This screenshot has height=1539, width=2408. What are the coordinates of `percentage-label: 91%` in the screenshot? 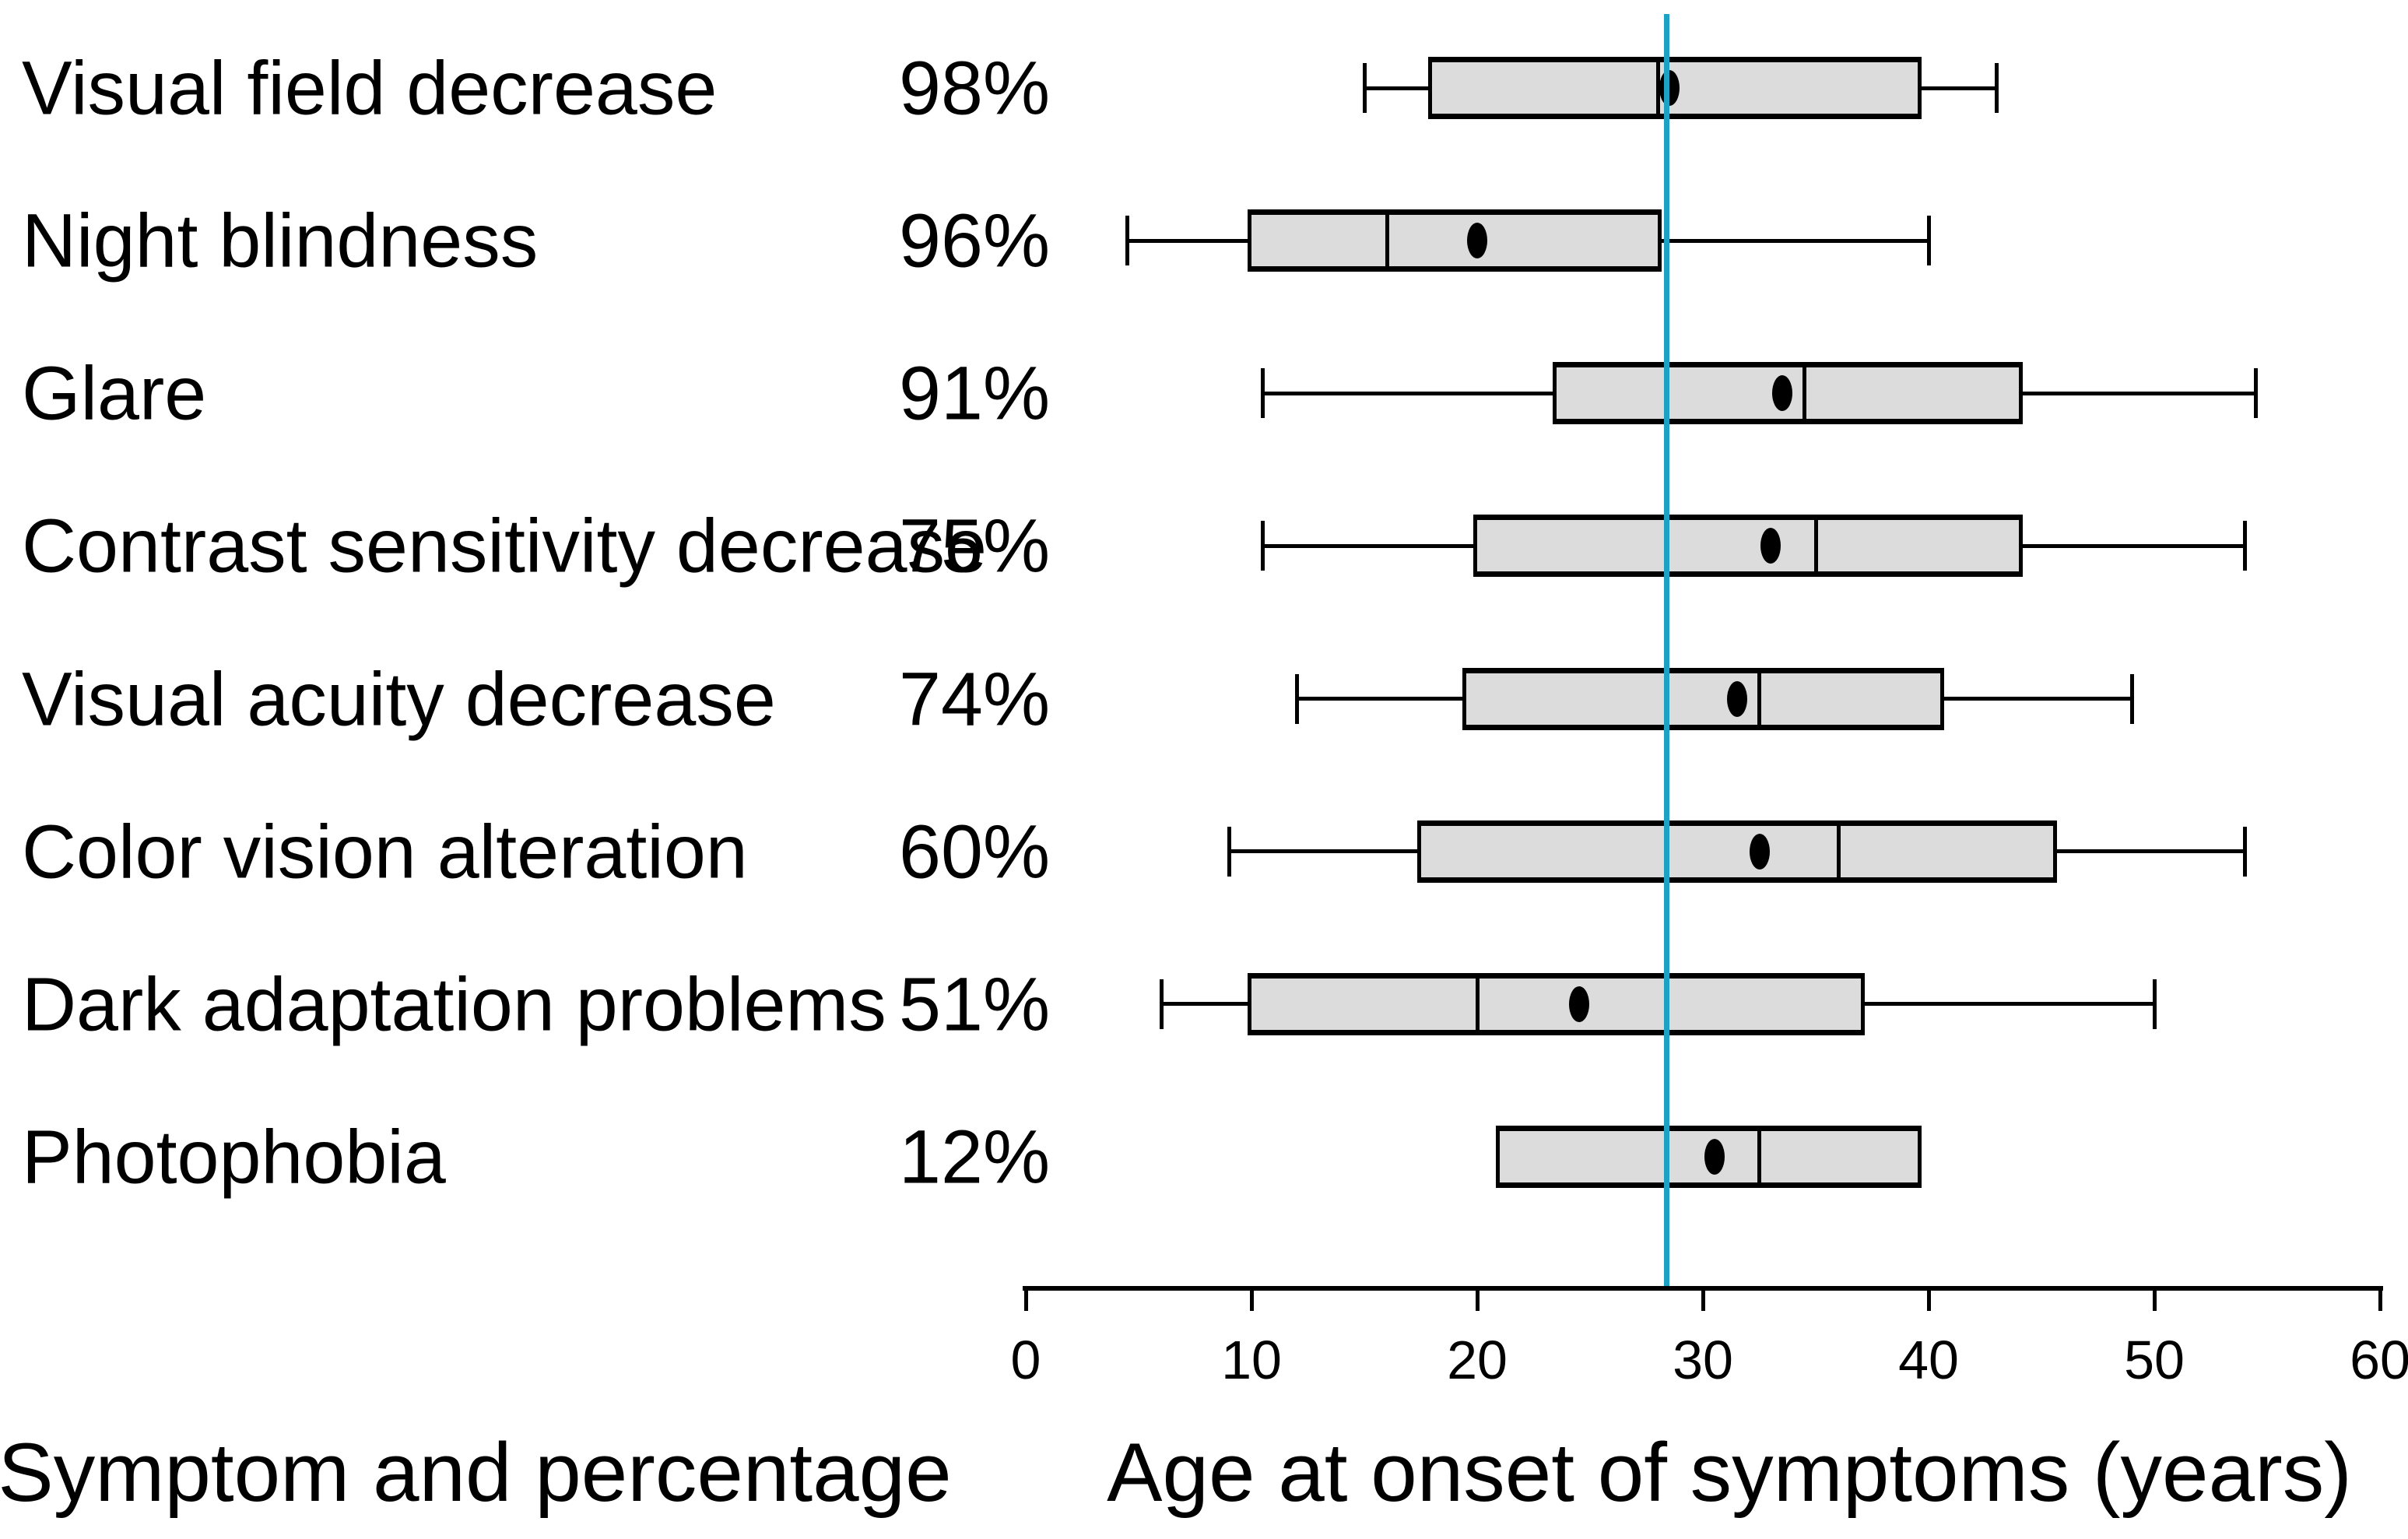 It's located at (975, 393).